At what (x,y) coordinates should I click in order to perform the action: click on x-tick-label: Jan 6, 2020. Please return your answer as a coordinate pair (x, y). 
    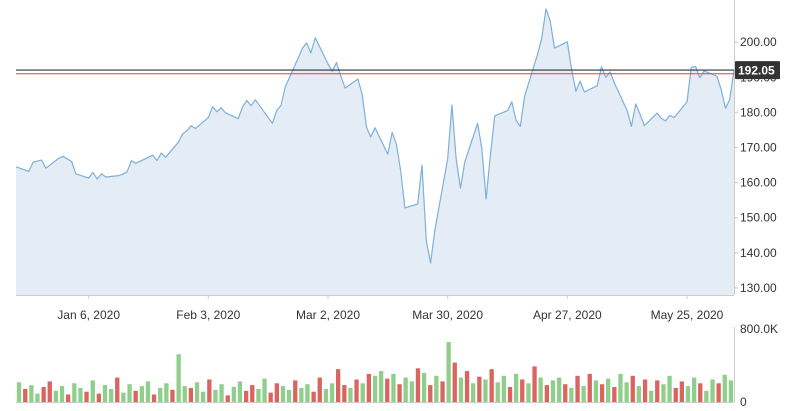
    Looking at the image, I should click on (88, 315).